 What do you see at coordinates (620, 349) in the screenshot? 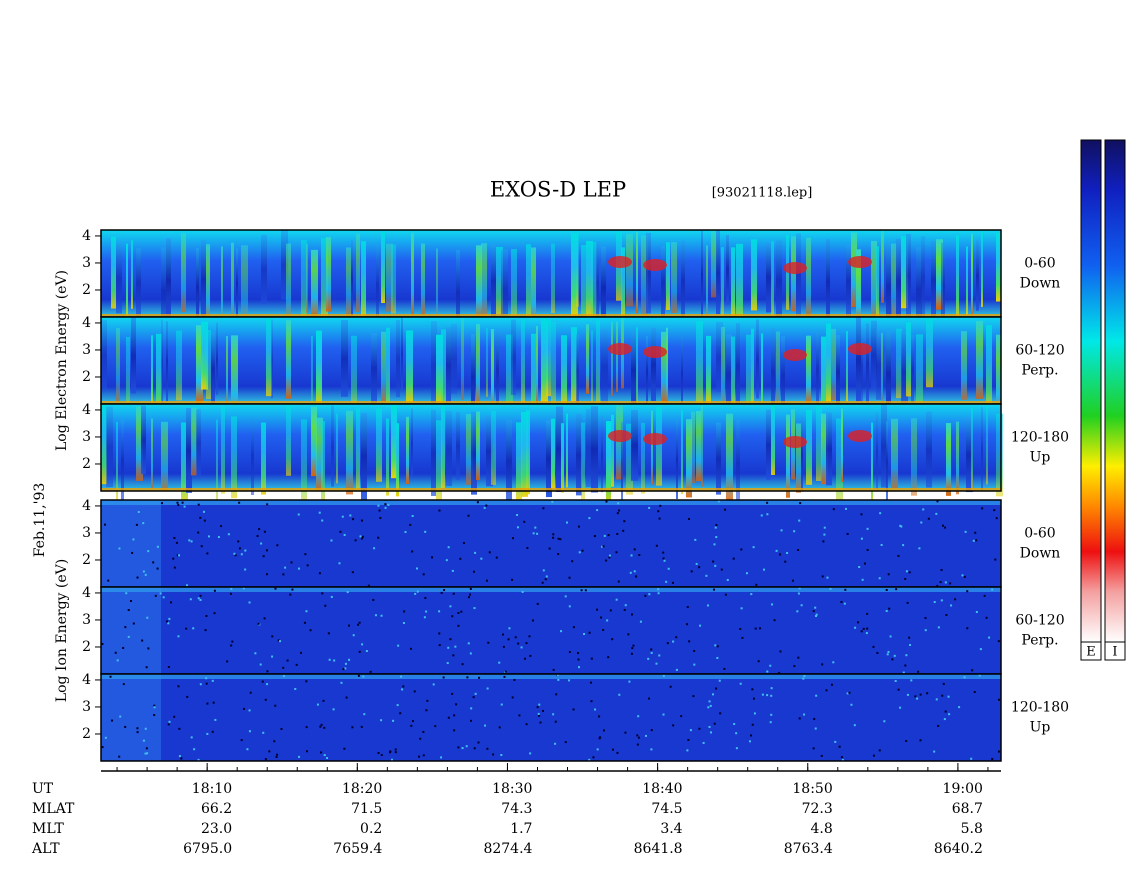
I see `spectrogram-hotspot` at bounding box center [620, 349].